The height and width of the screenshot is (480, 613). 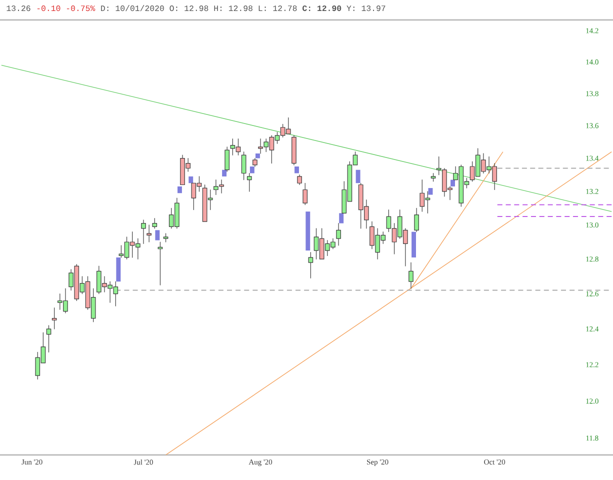 What do you see at coordinates (243, 8) in the screenshot?
I see `text: D: 10/01/2020 O: 12.98 H: 12.98 L: 12.78 C: 12.90 Y: 13.97` at bounding box center [243, 8].